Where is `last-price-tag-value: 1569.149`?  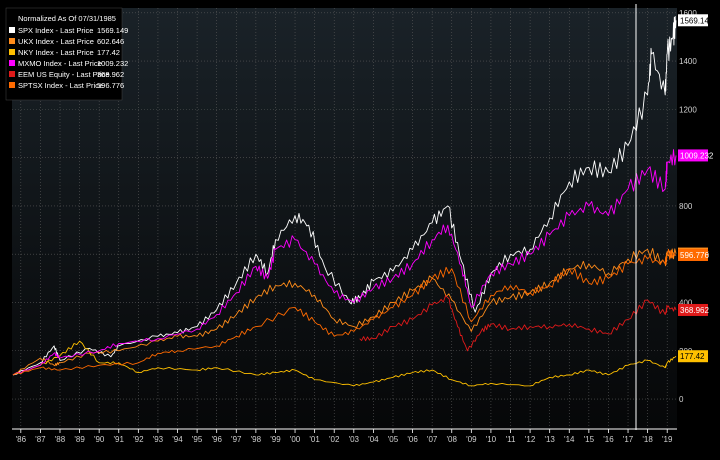 last-price-tag-value: 1569.149 is located at coordinates (697, 20).